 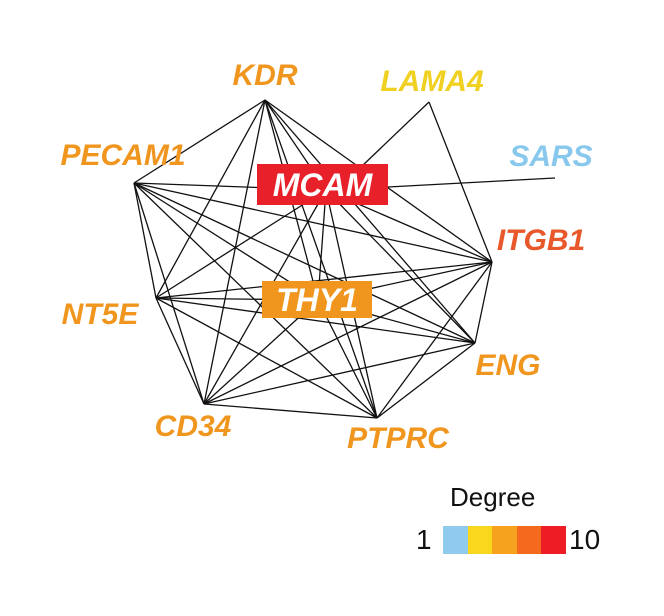 I want to click on edge-mcam-nt5e, so click(x=241, y=244).